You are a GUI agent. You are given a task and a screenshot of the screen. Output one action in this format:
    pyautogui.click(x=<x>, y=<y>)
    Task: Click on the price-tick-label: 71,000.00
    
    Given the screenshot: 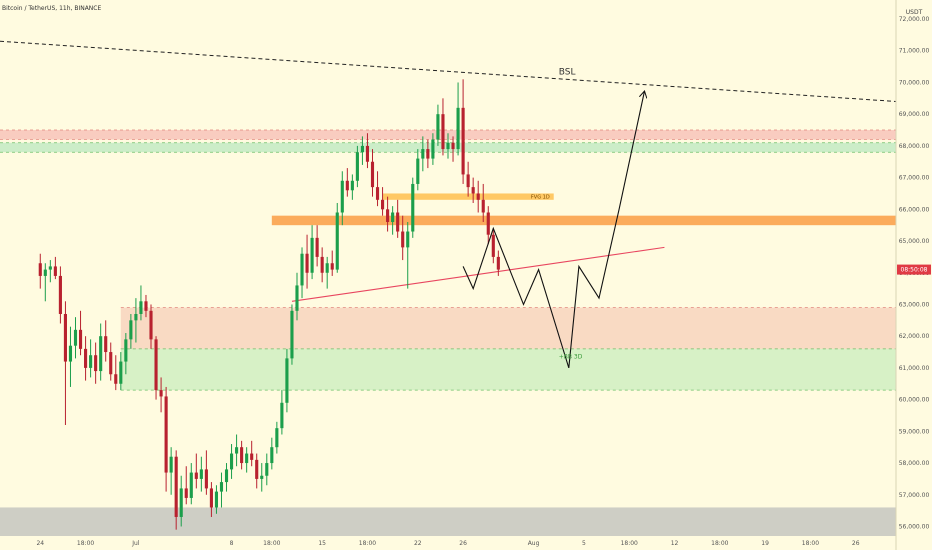 What is the action you would take?
    pyautogui.click(x=914, y=51)
    